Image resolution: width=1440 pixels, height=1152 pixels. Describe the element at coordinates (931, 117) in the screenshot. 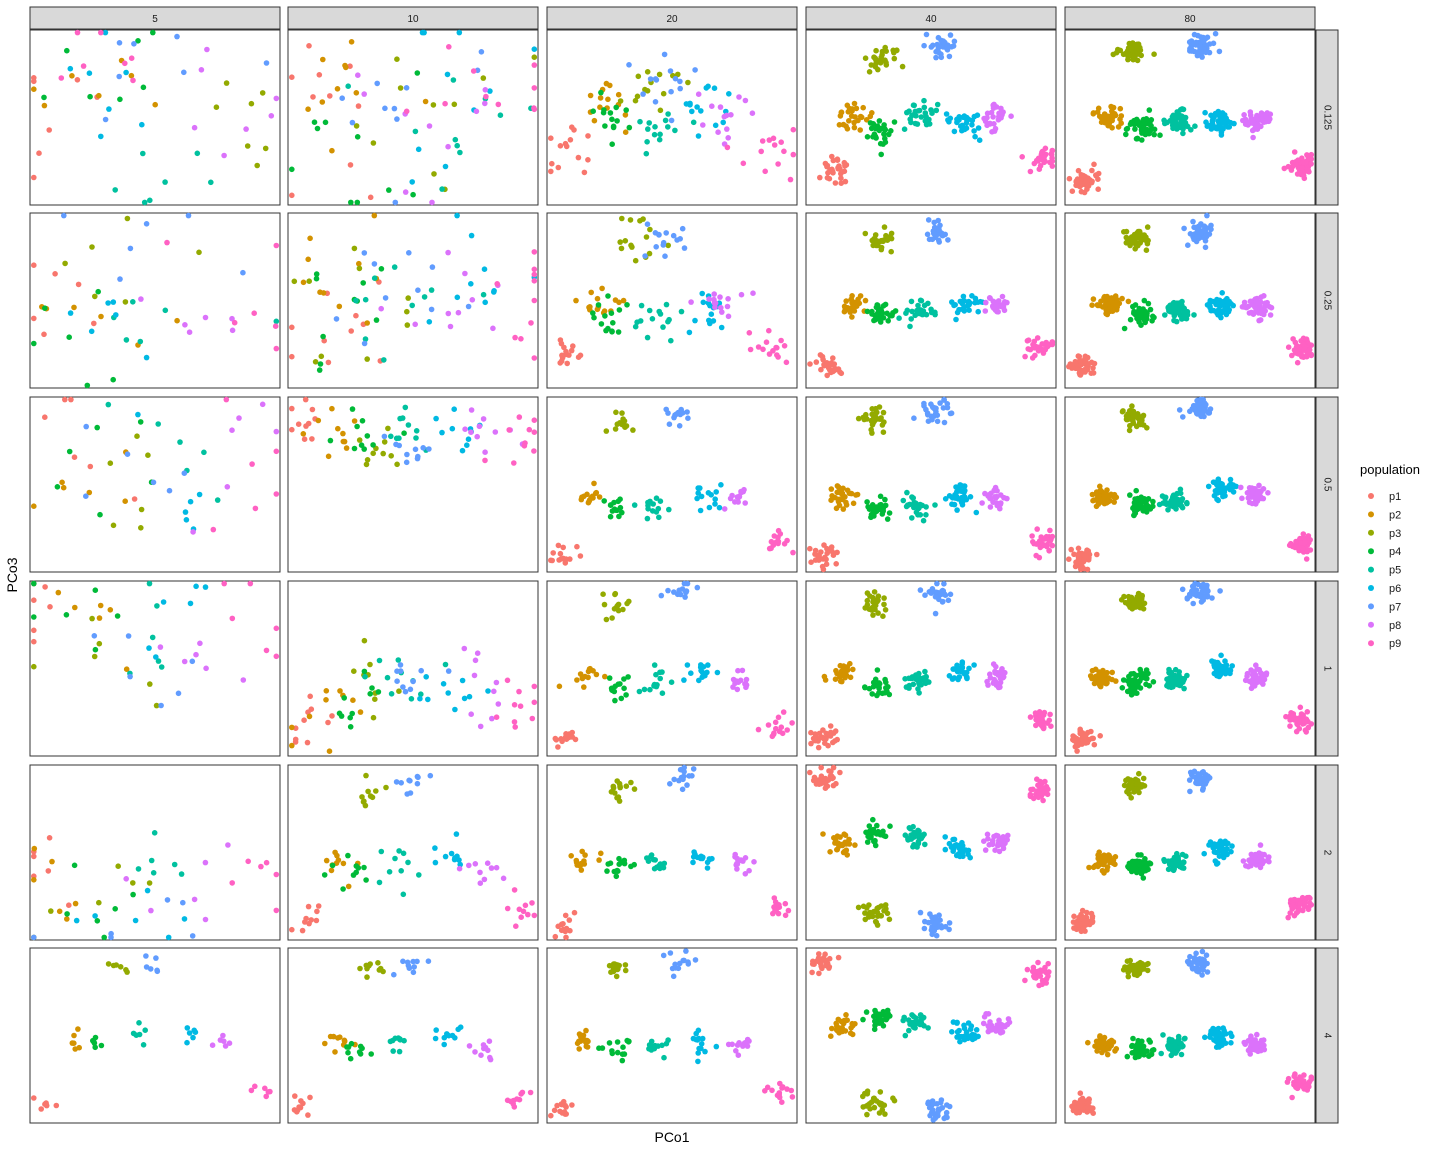

I see `panel-border` at that location.